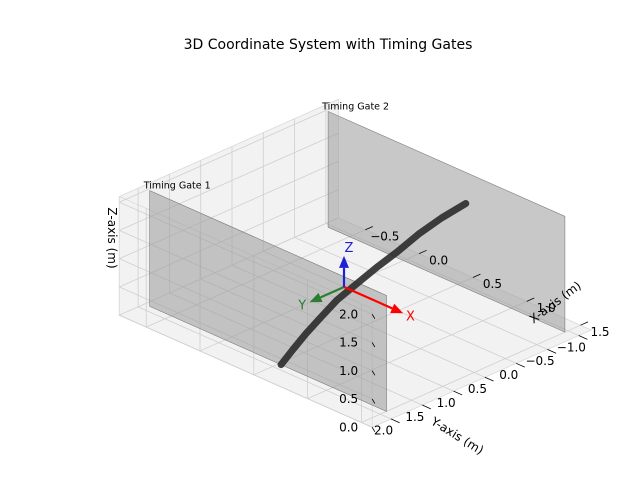  Describe the element at coordinates (356, 283) in the screenshot. I see `coordinate-frame: X Y Z` at that location.